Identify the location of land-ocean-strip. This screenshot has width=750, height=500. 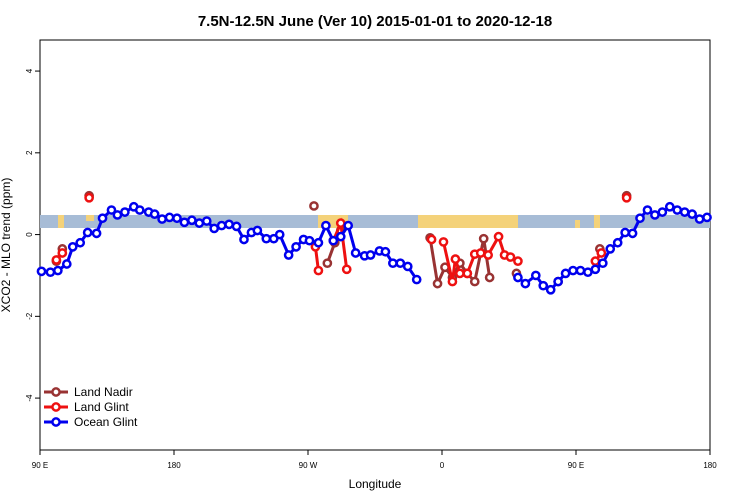
(375, 221).